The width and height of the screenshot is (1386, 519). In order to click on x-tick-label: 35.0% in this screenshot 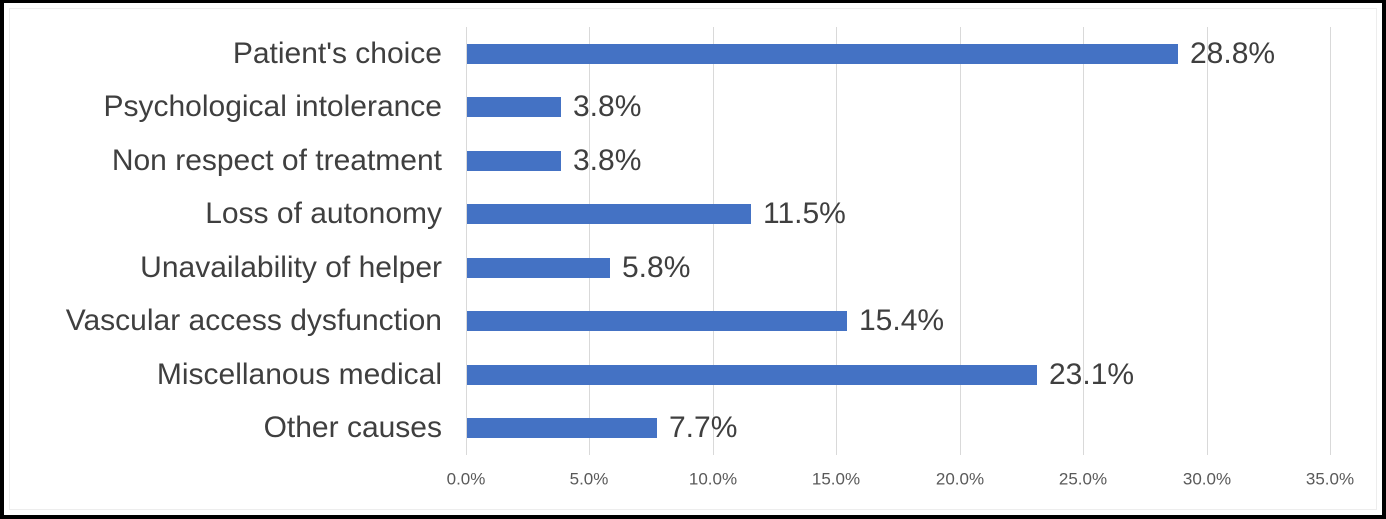, I will do `click(1330, 479)`.